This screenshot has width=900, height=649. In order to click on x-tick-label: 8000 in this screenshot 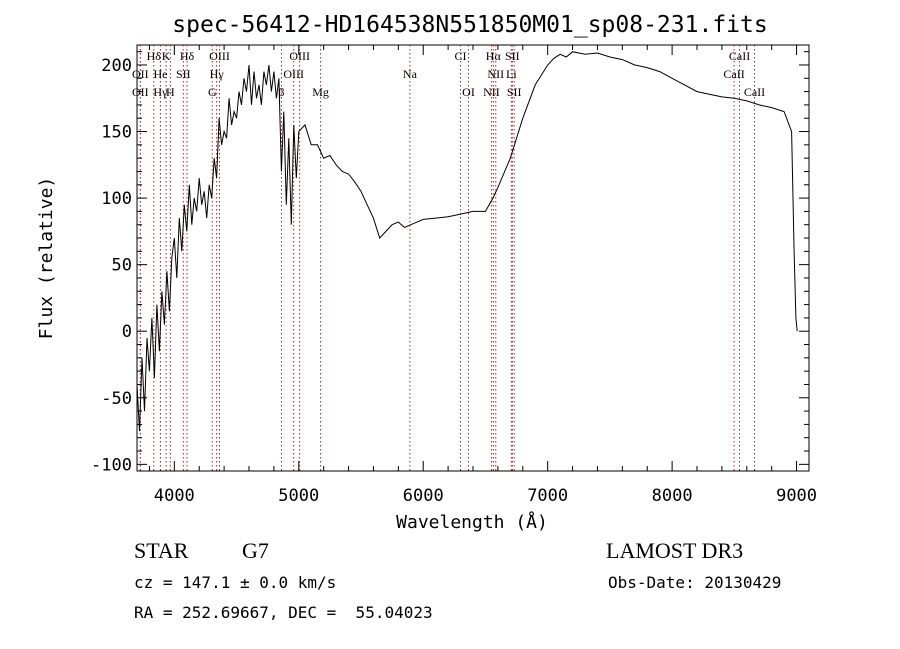, I will do `click(672, 496)`.